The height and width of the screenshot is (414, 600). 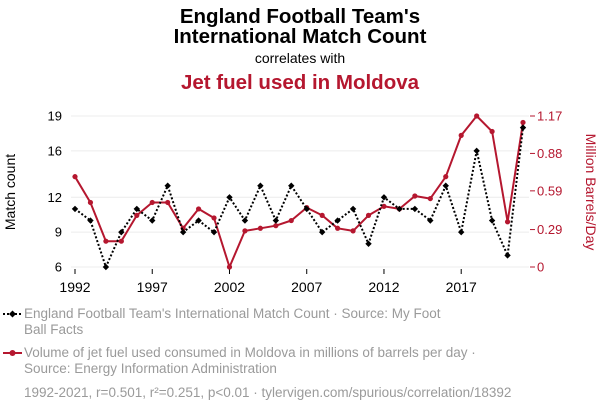 I want to click on y-right-tick-label: 1.17, so click(x=549, y=116).